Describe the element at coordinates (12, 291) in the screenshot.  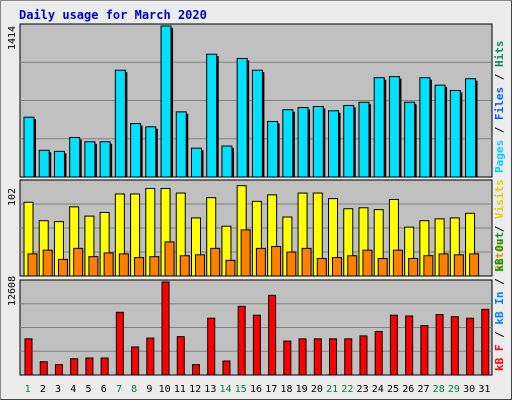
I see `ymax-label-kbytes: 12608` at that location.